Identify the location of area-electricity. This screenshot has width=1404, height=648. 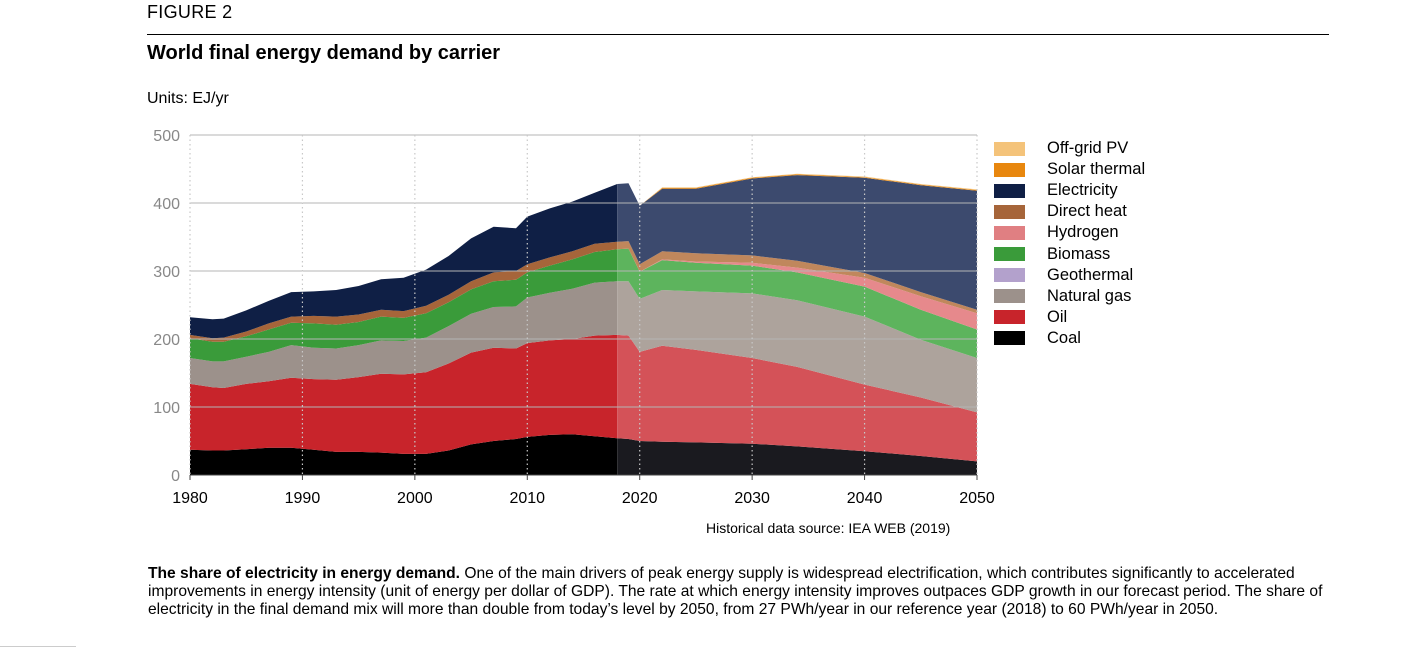
(583, 257).